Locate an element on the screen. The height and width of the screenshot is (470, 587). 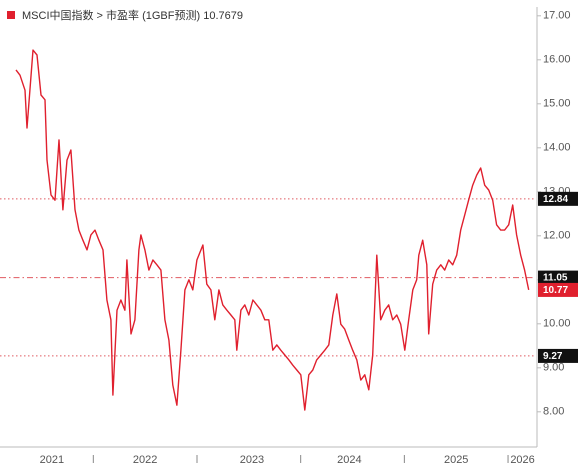
reference-label: 9.27 is located at coordinates (553, 356).